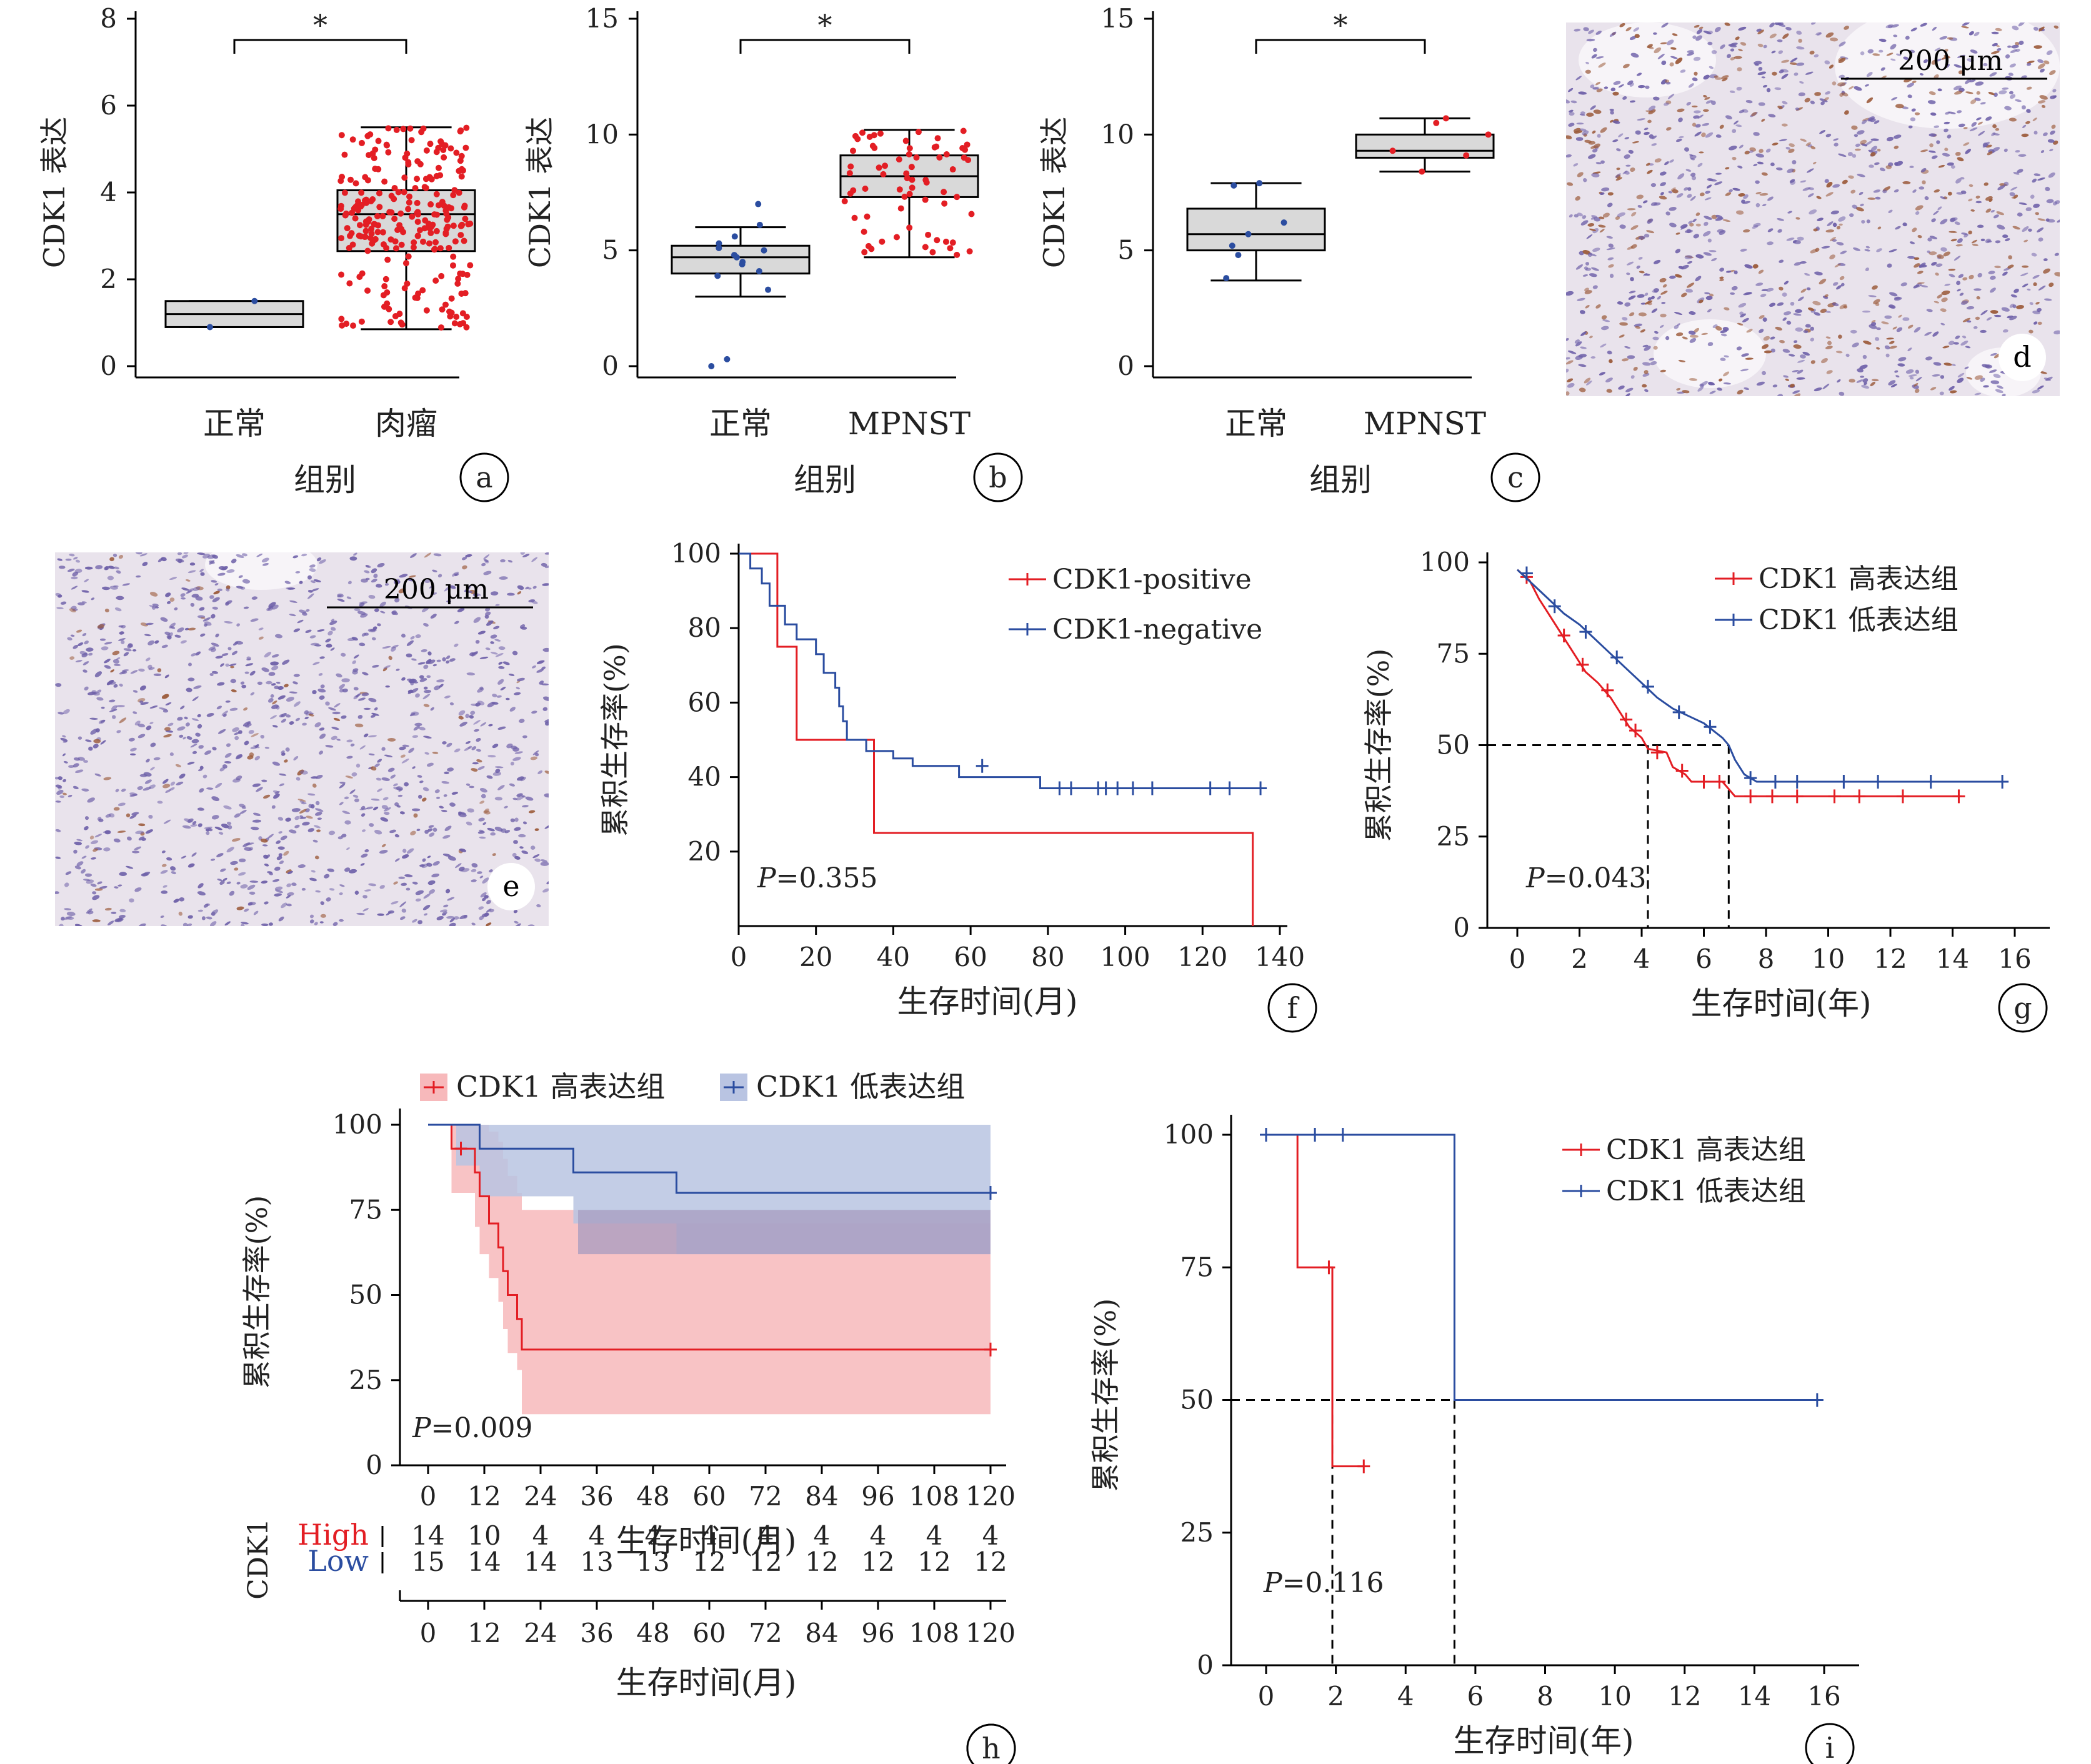 The image size is (2091, 1764). I want to click on risk-count: 12, so click(765, 1562).